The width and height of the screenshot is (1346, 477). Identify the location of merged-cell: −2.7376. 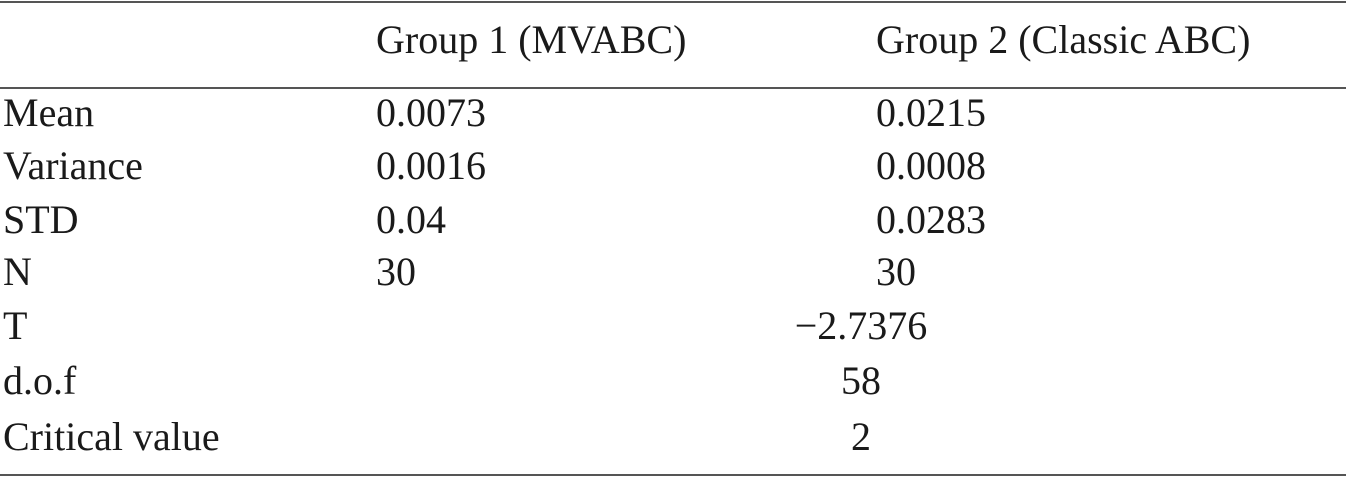
(861, 325).